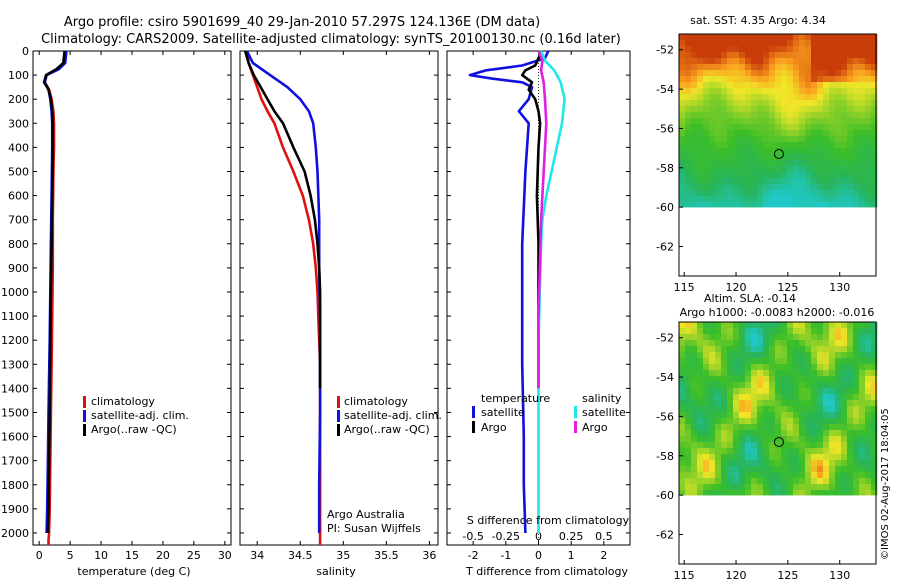  What do you see at coordinates (300, 555) in the screenshot?
I see `x-tick-label: 34.5` at bounding box center [300, 555].